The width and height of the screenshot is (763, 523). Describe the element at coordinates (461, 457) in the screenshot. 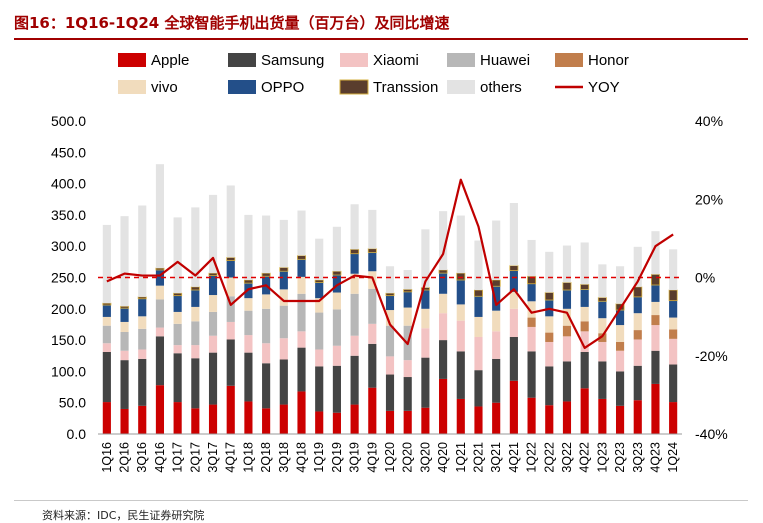

I see `x-tick-label: 1Q21` at that location.